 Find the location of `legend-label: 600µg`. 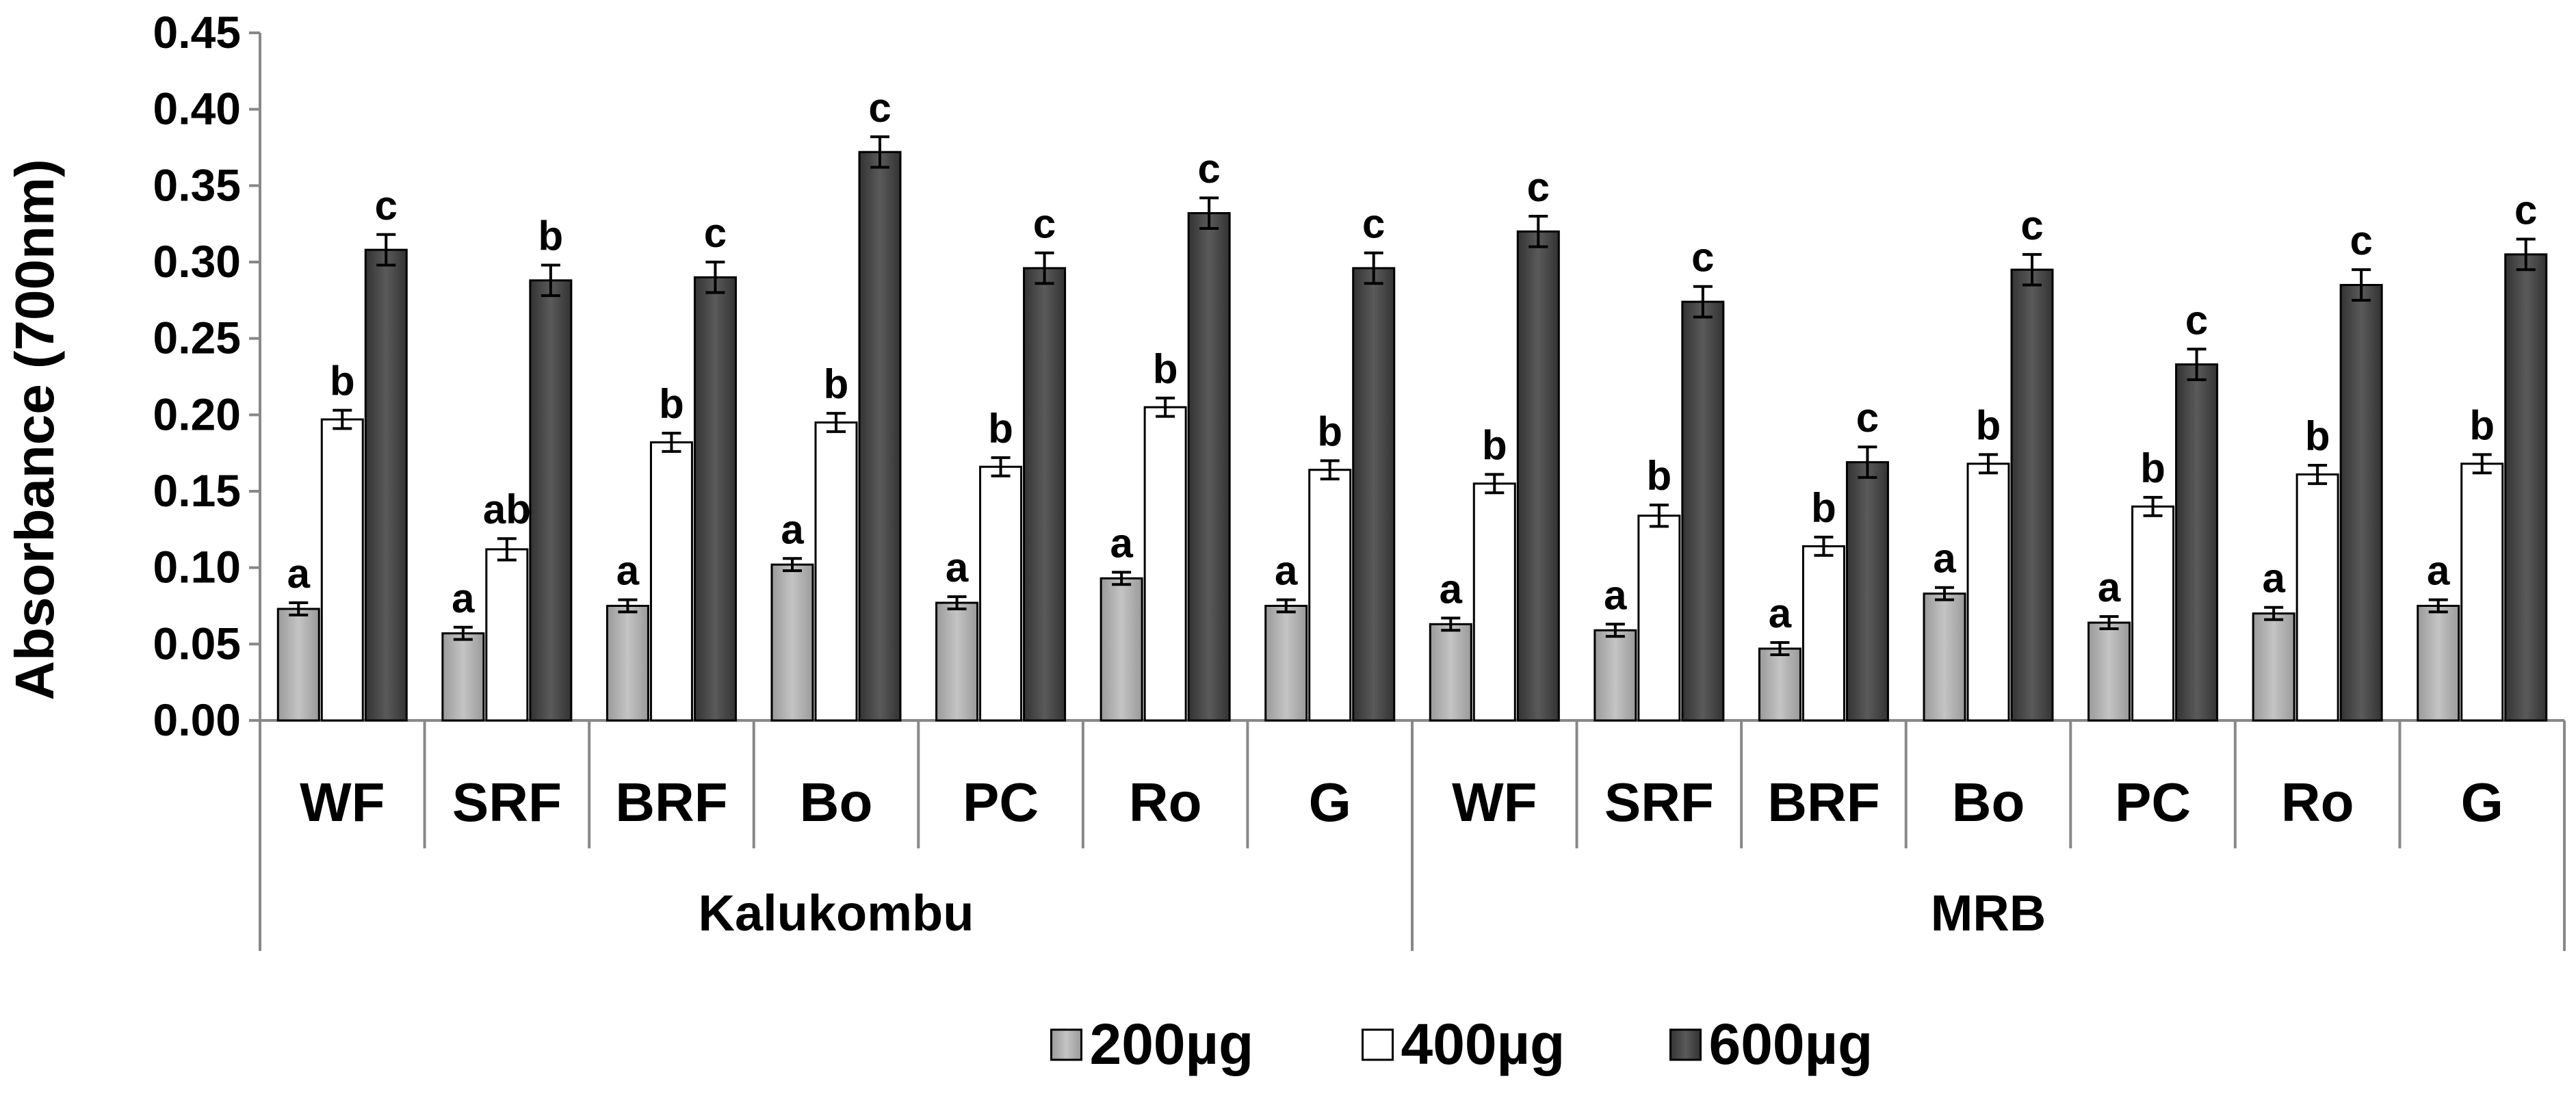

legend-label: 600µg is located at coordinates (1791, 1044).